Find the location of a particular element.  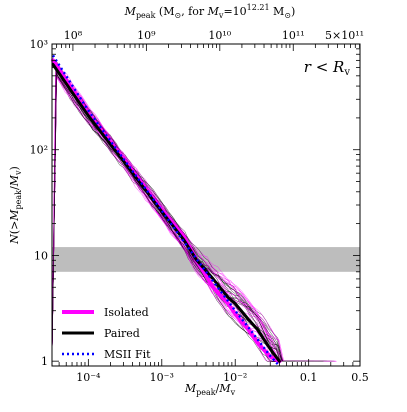

annotation-r-lt-rv: r < Rv is located at coordinates (327, 68).